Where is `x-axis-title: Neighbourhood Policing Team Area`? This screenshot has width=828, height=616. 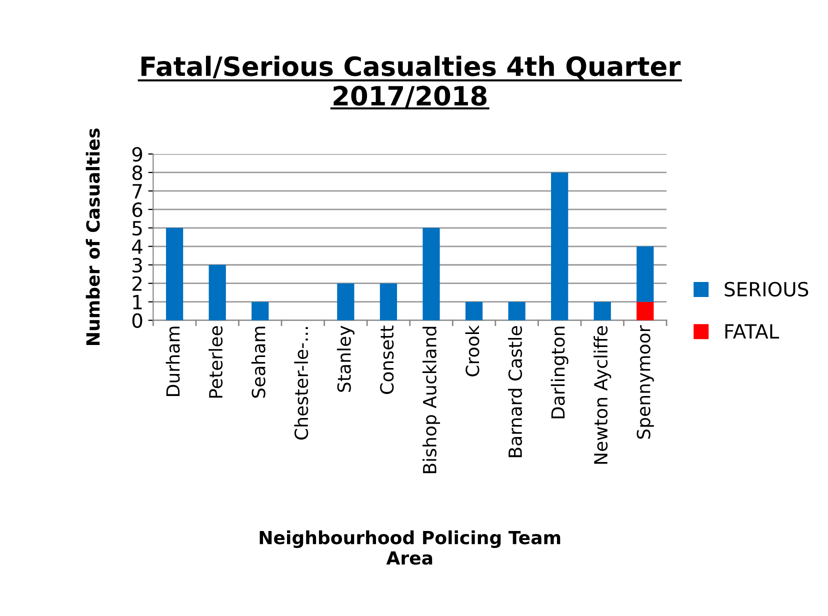
x-axis-title: Neighbourhood Policing Team Area is located at coordinates (410, 547).